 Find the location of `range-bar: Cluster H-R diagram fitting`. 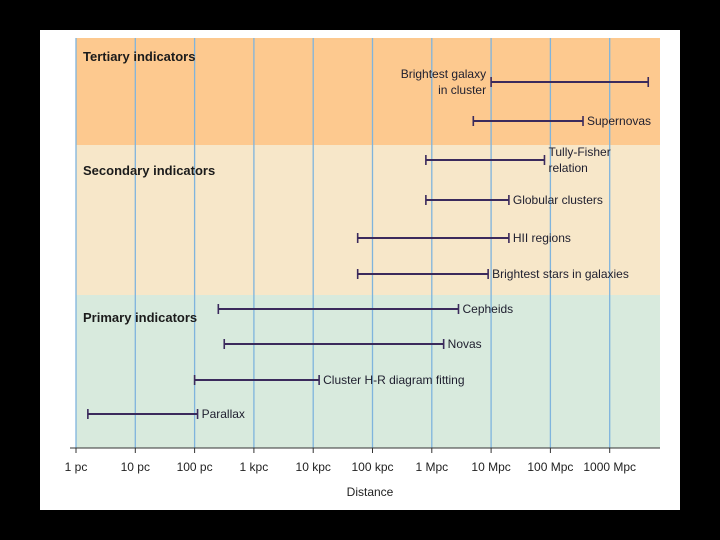

range-bar: Cluster H-R diagram fitting is located at coordinates (329, 380).